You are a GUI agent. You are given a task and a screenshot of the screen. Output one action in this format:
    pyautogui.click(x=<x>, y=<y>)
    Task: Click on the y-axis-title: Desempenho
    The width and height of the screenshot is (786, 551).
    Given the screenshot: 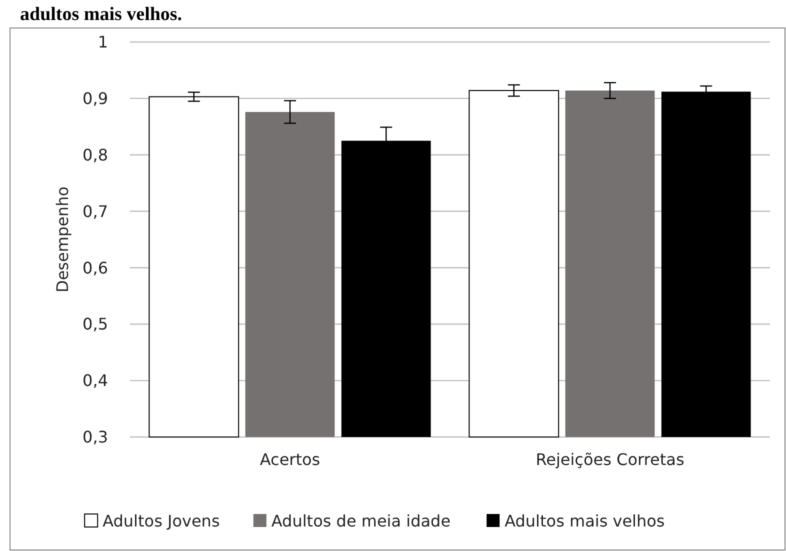 What is the action you would take?
    pyautogui.click(x=62, y=239)
    